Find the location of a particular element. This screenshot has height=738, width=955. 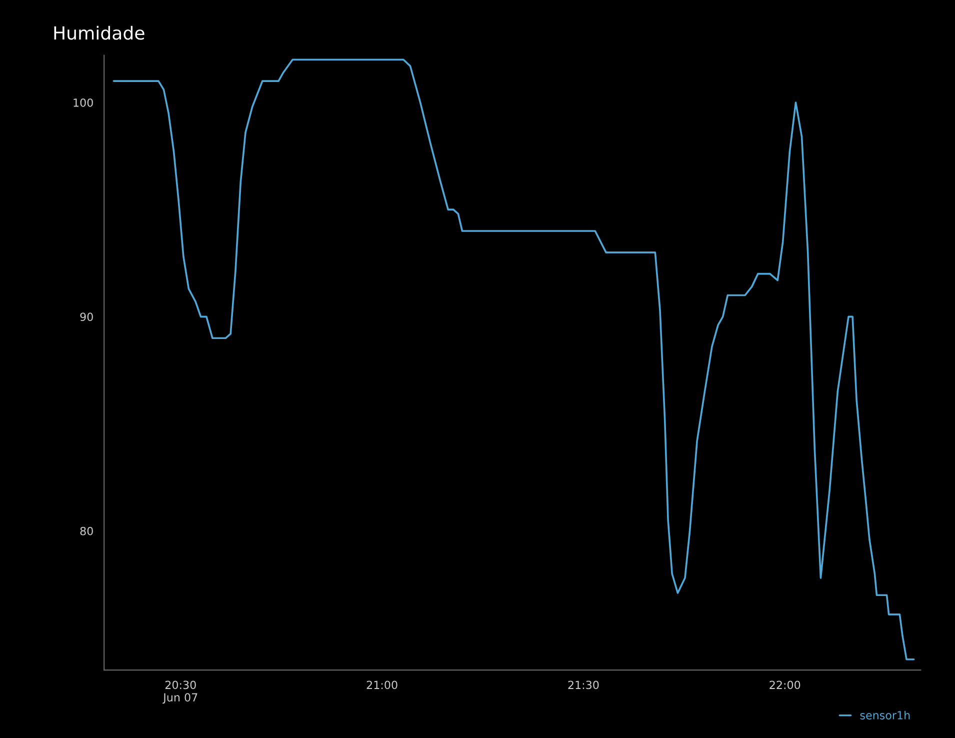

y-tick-label: 90 is located at coordinates (86, 317).